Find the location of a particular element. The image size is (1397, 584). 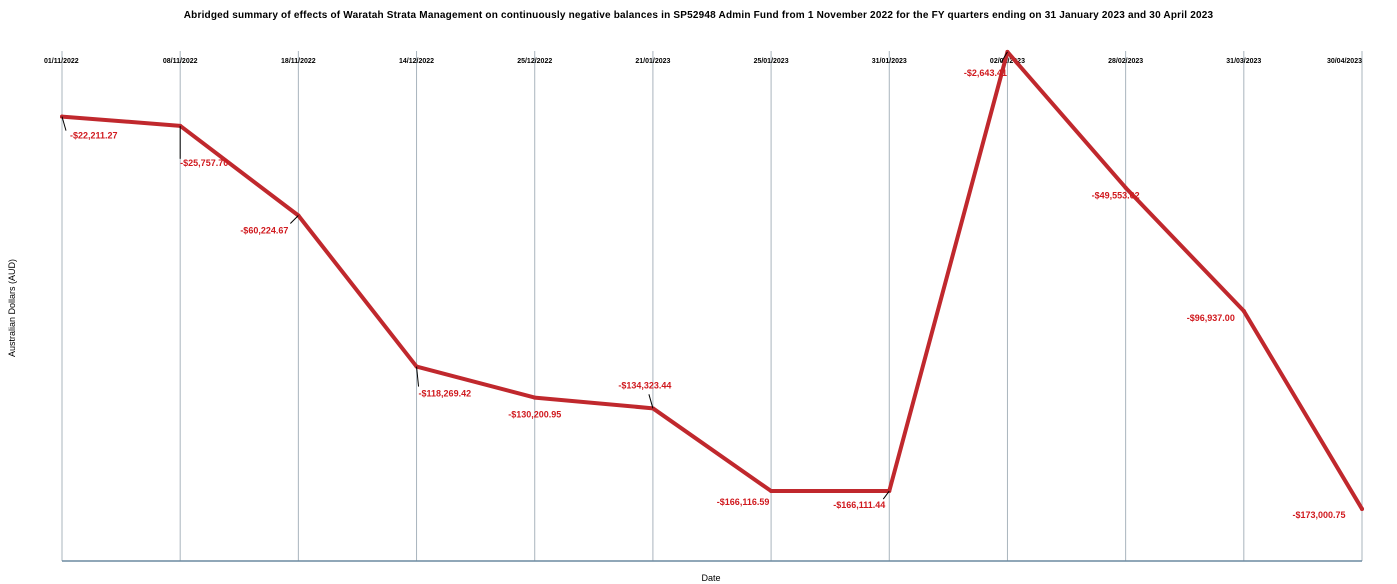

data-label: -$2,643.41 is located at coordinates (985, 73).